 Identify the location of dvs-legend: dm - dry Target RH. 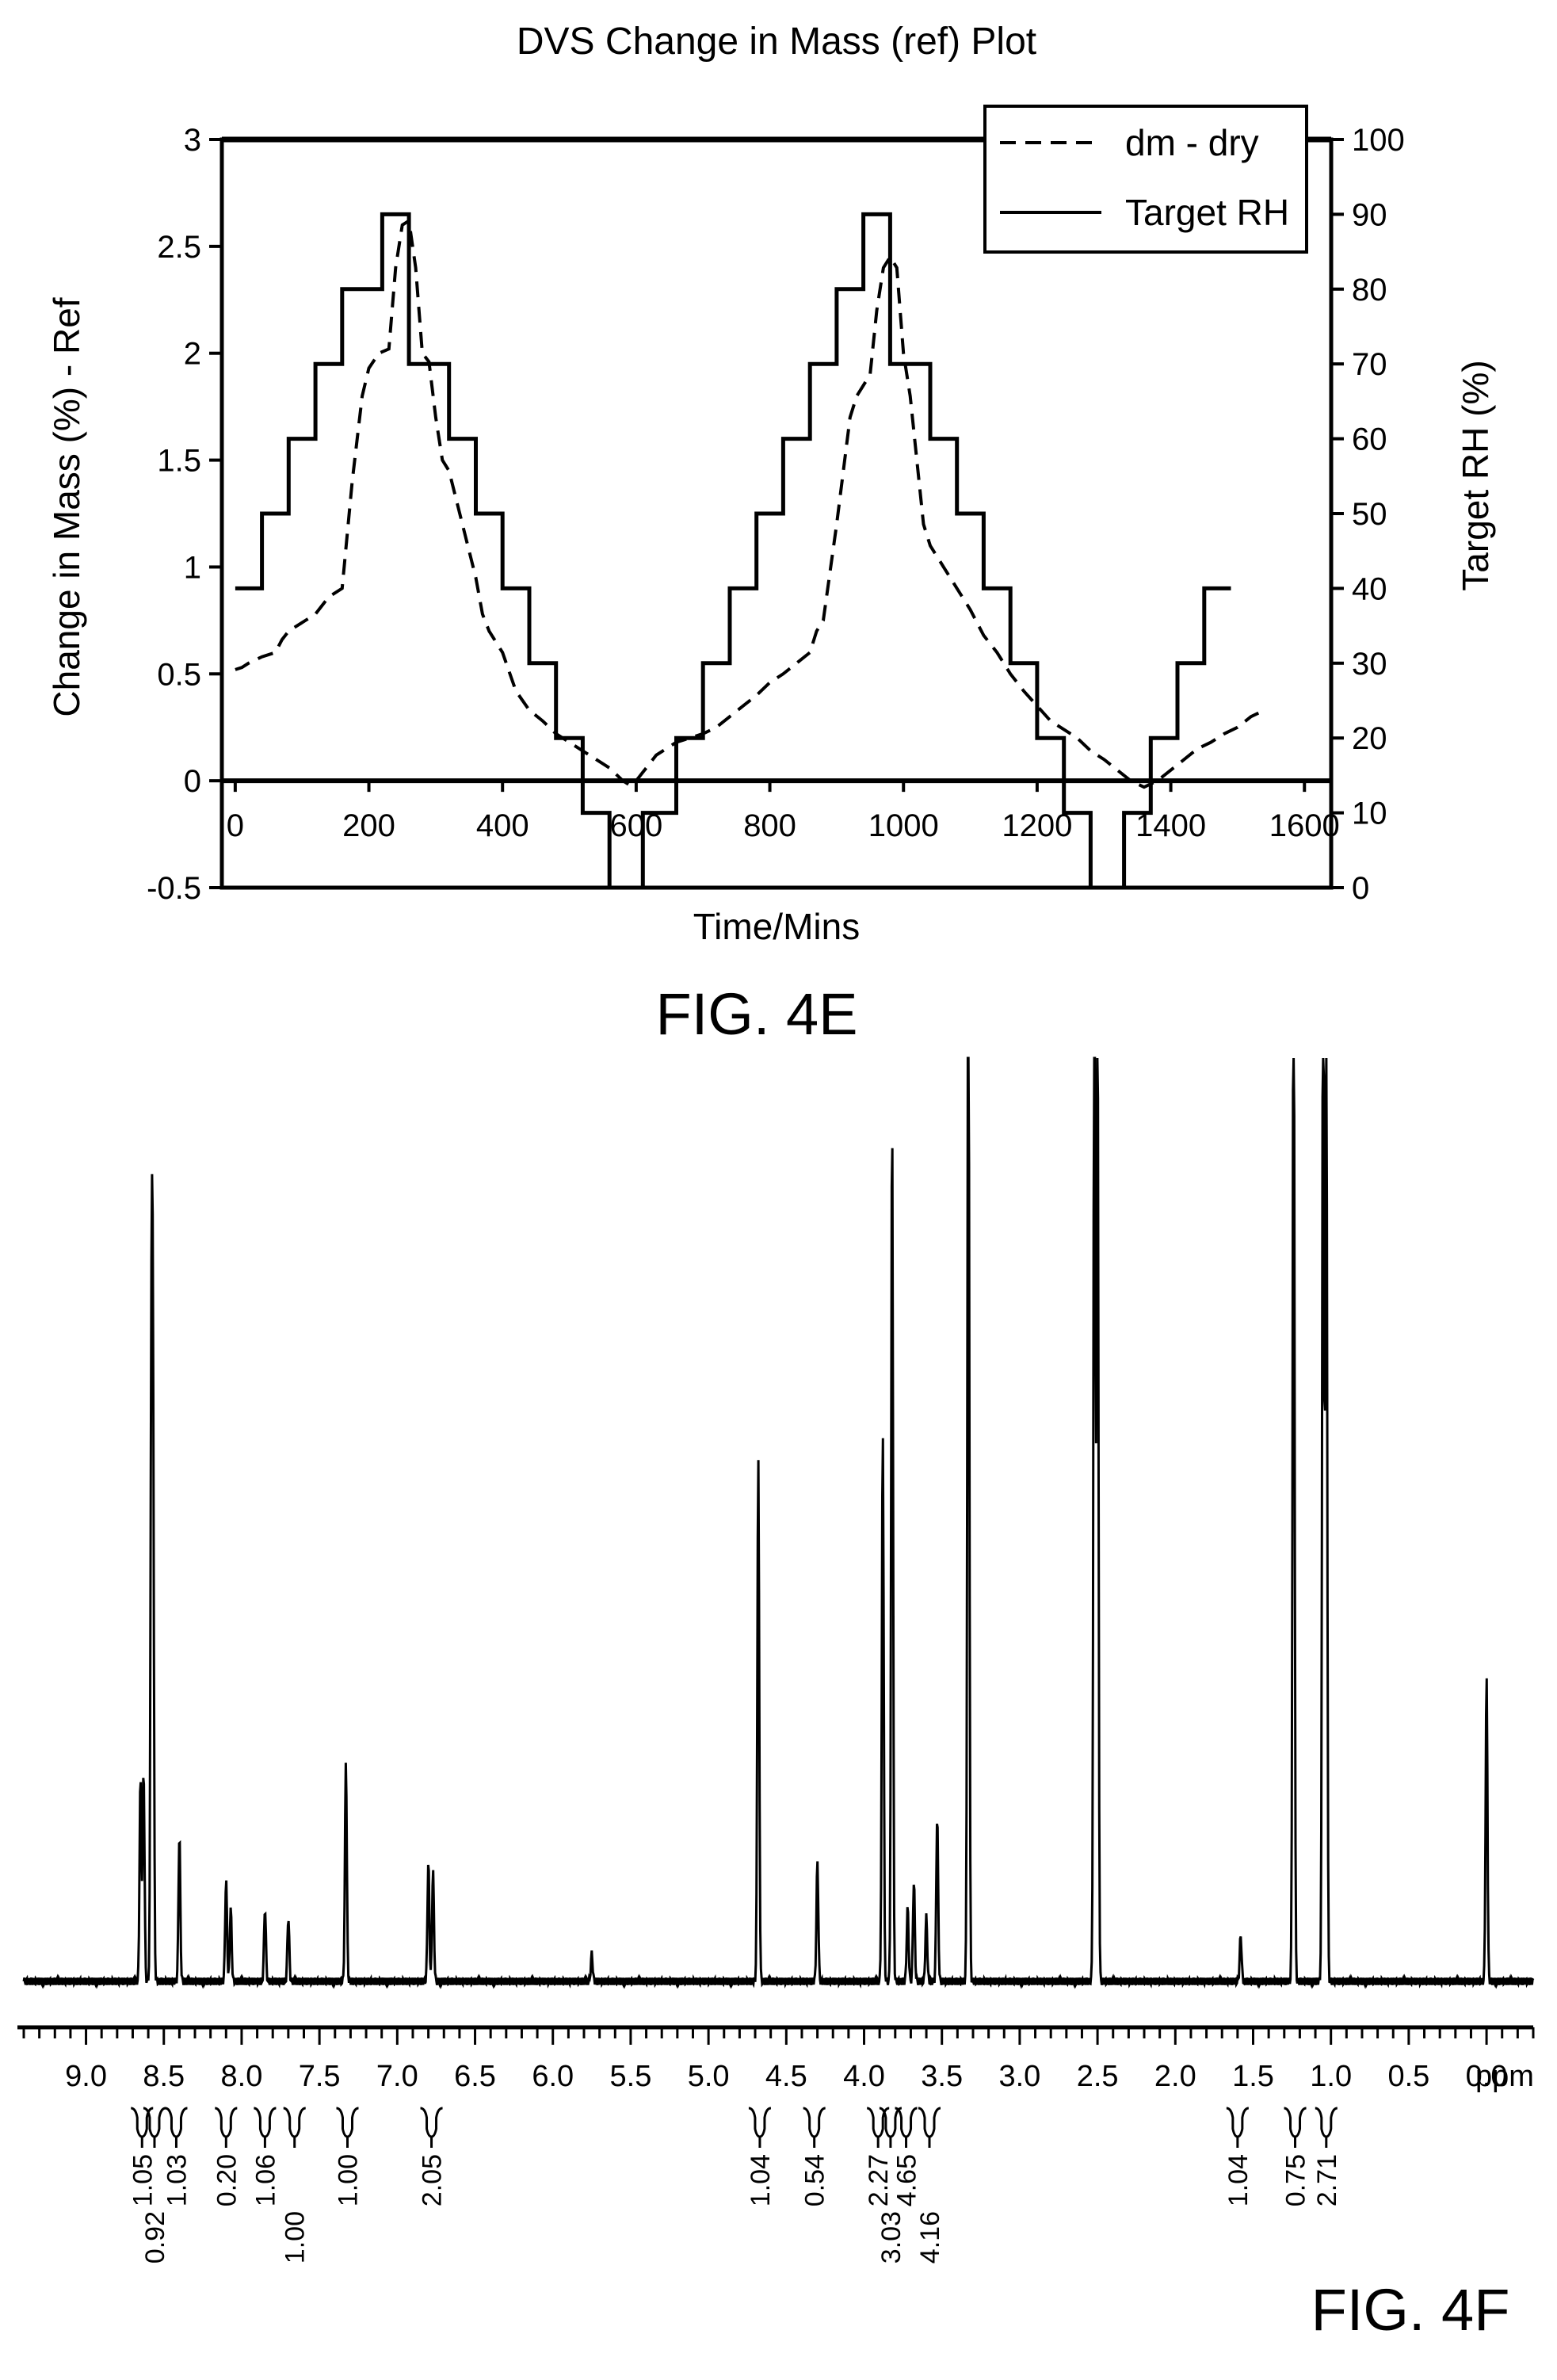
(1145, 179).